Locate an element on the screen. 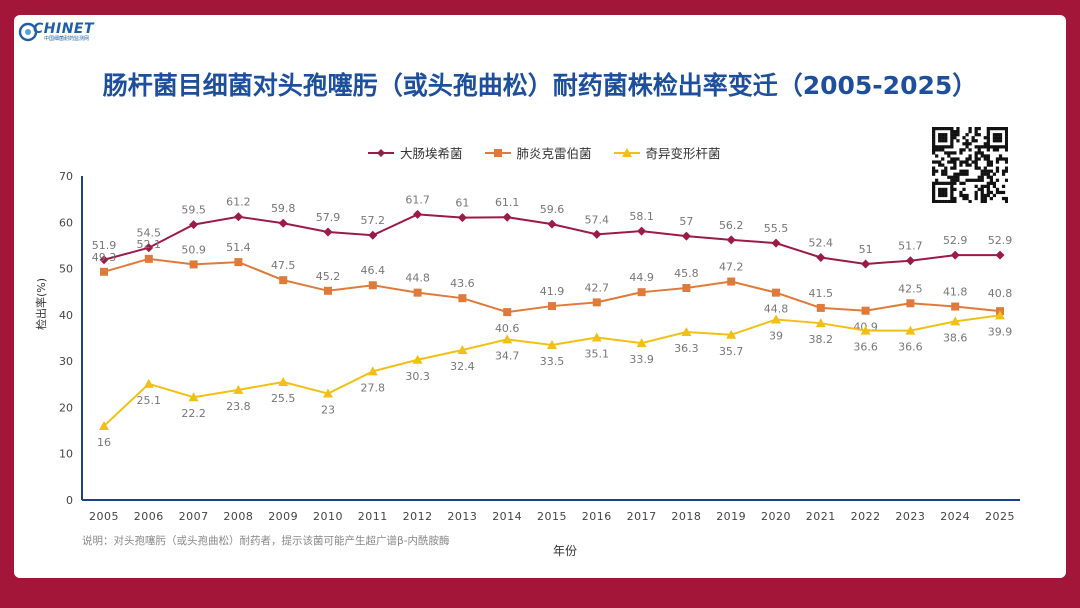 The image size is (1080, 608). legend-item-ecoli: 大肠埃希菌 is located at coordinates (415, 152).